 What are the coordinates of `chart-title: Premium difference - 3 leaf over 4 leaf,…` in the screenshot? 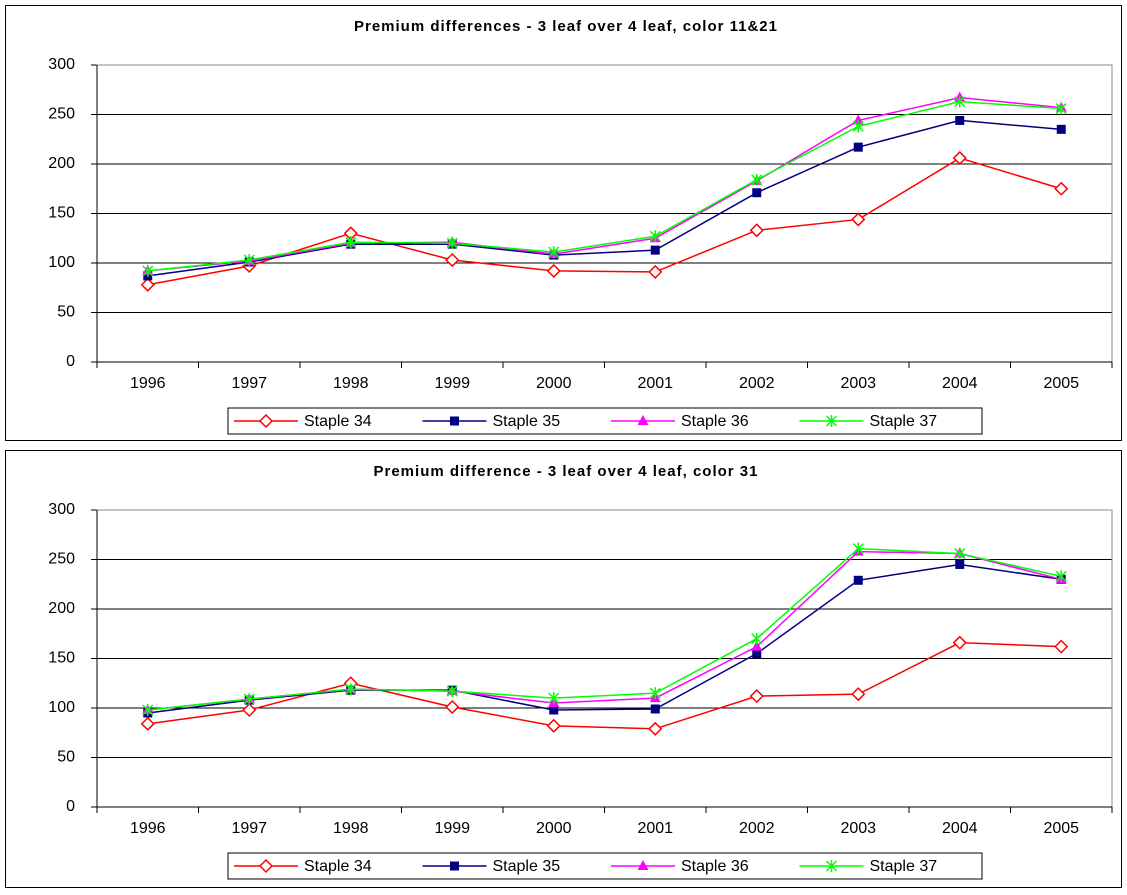 It's located at (566, 471).